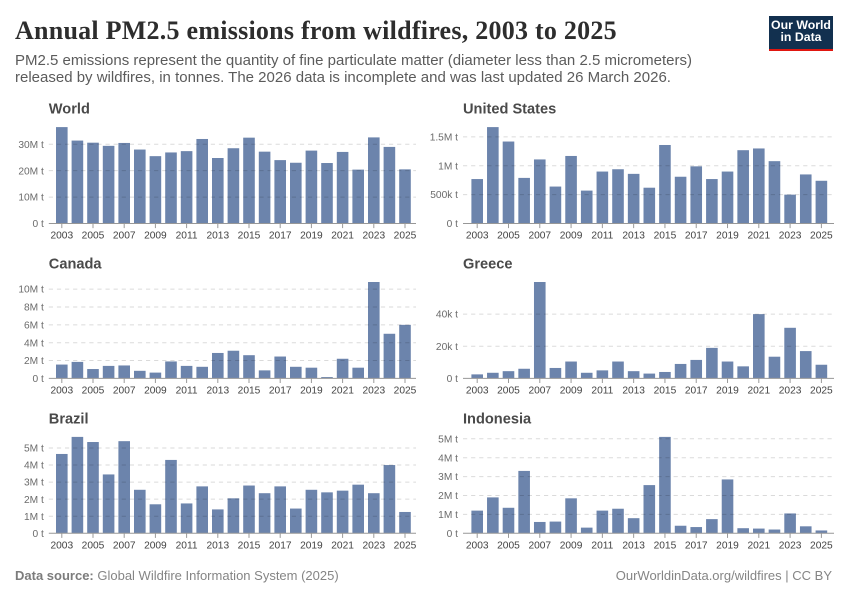 The width and height of the screenshot is (850, 600). I want to click on svg-text: Indonesia, so click(497, 419).